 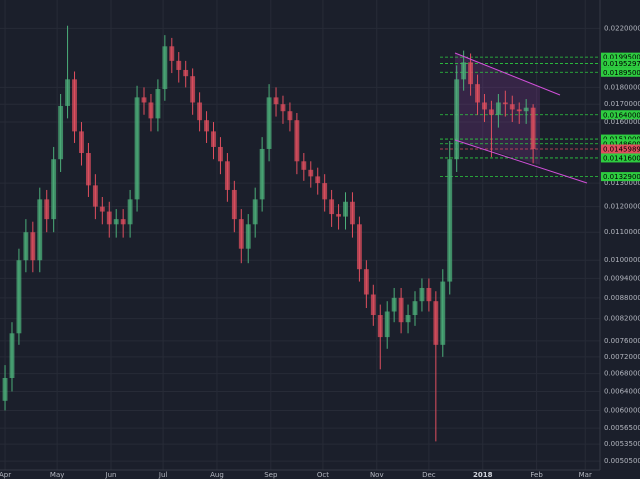 I want to click on x-tick-label: Apr, so click(x=5, y=475).